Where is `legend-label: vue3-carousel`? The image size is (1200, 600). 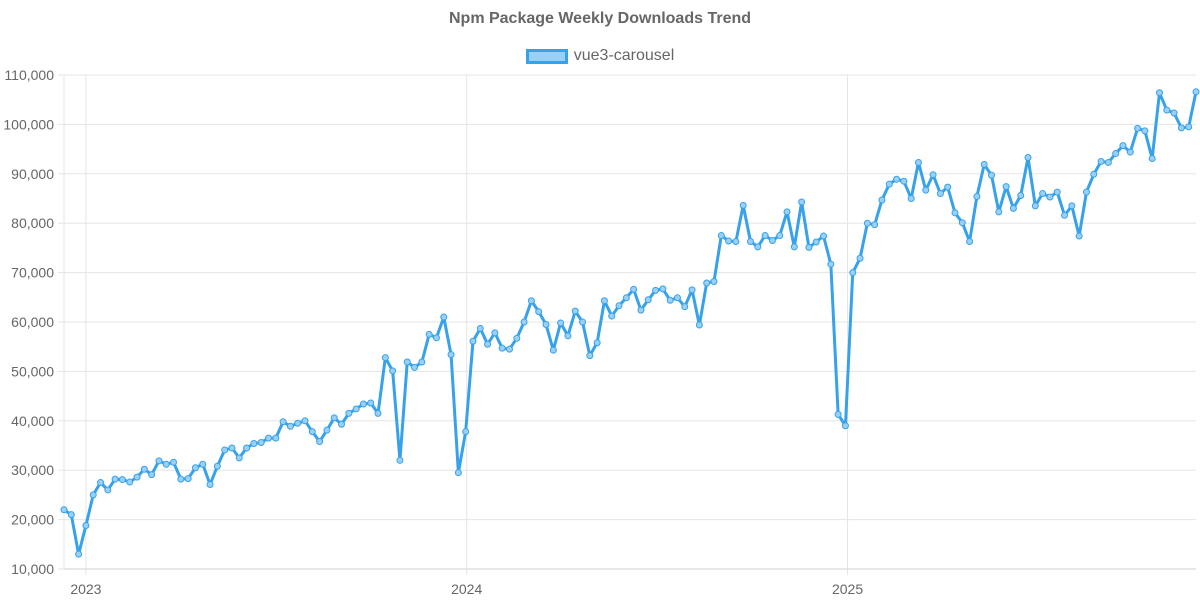
legend-label: vue3-carousel is located at coordinates (624, 55).